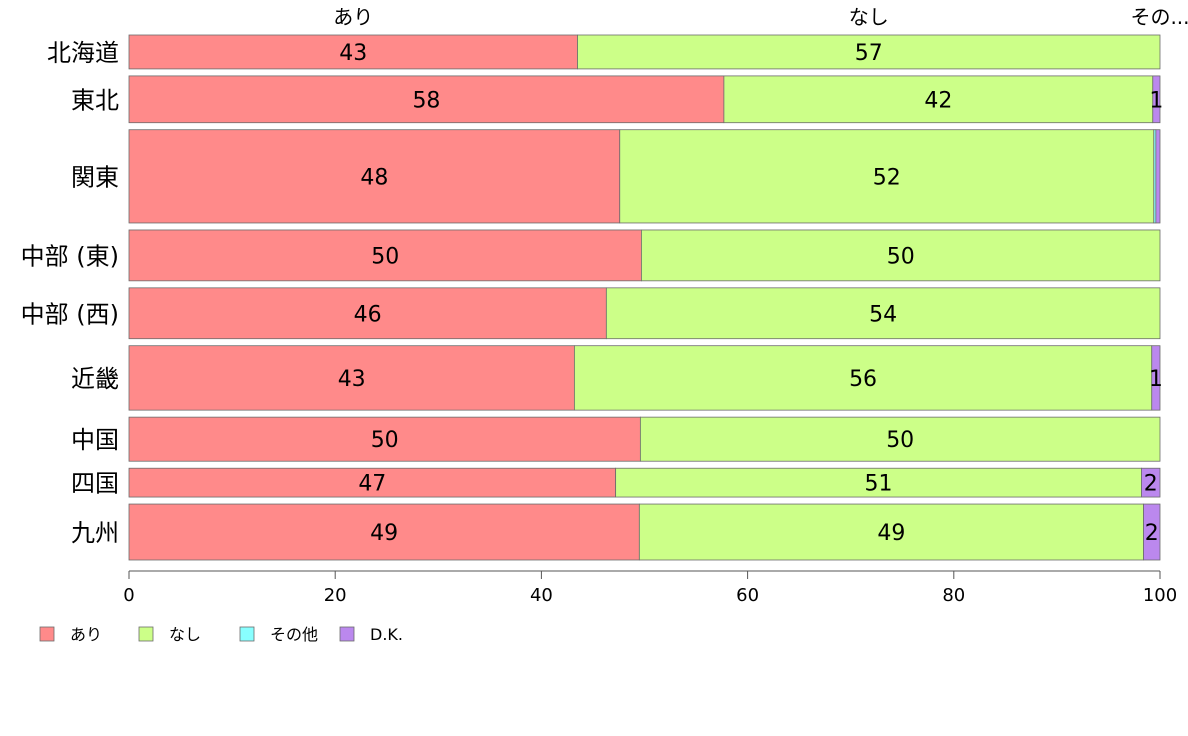 This screenshot has height=736, width=1188. What do you see at coordinates (294, 634) in the screenshot?
I see `legend-label: その他` at bounding box center [294, 634].